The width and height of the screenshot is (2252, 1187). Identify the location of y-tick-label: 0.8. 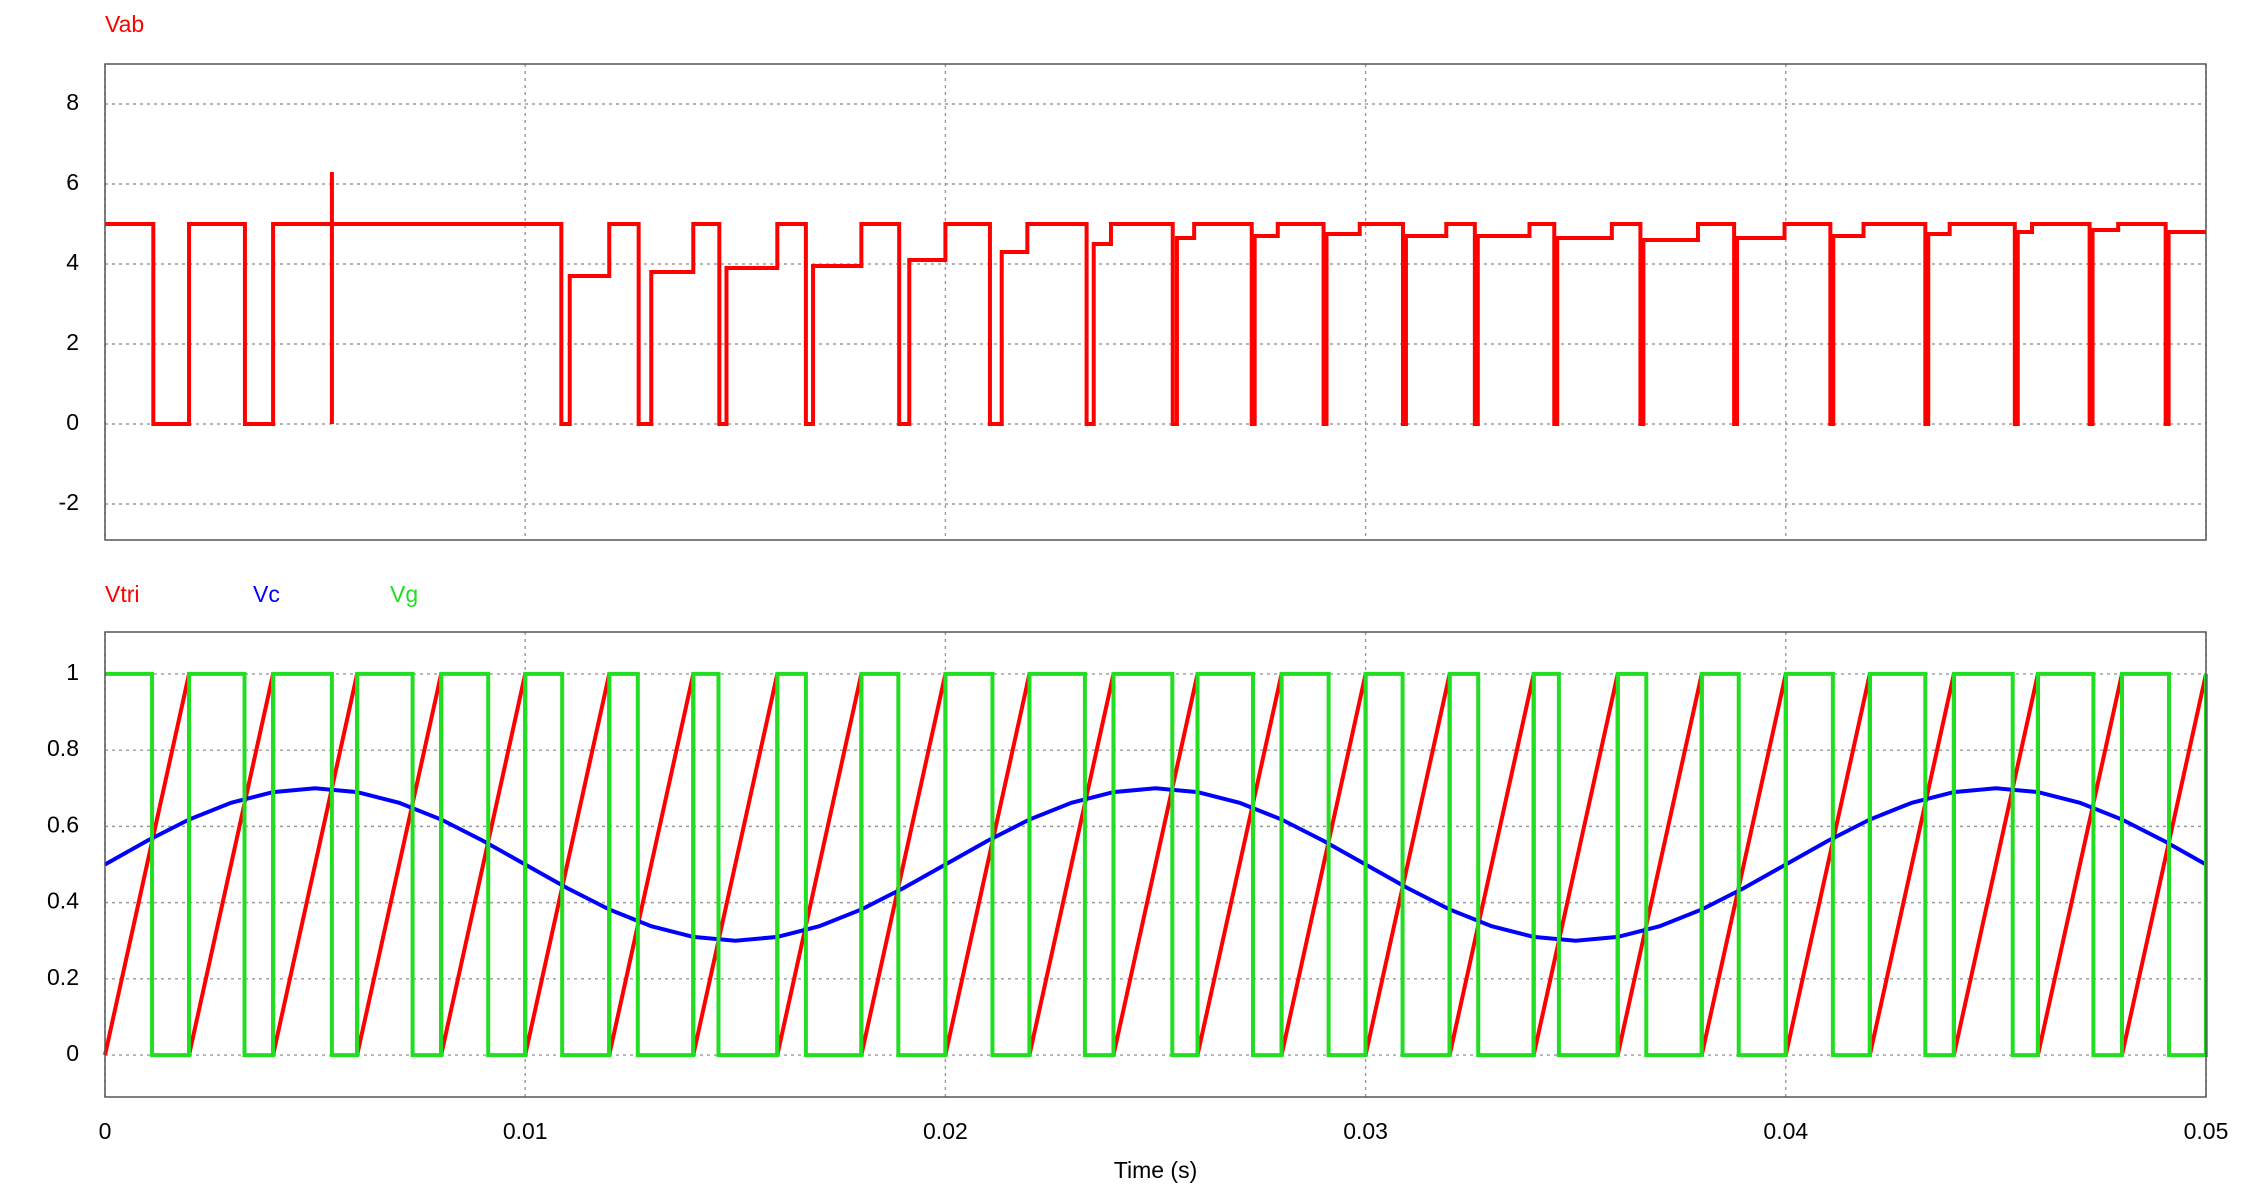
(63, 748).